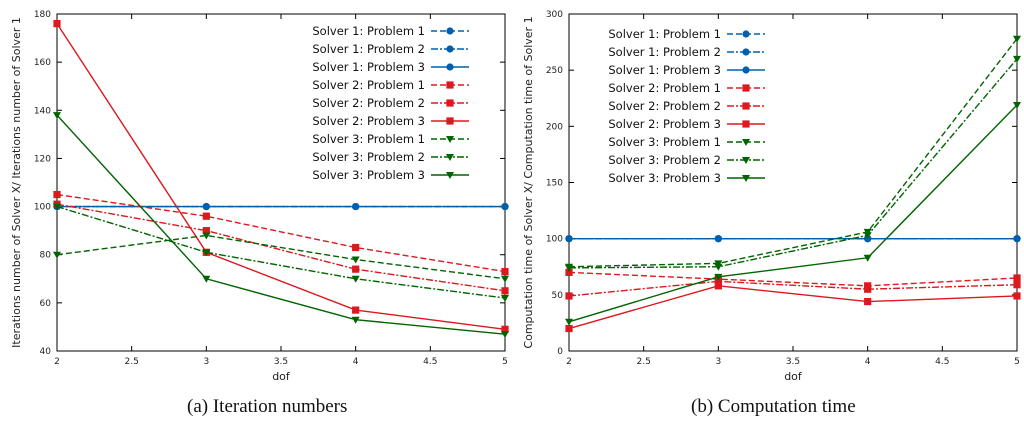 This screenshot has width=1024, height=426. Describe the element at coordinates (554, 71) in the screenshot. I see `y-tick-label: 250` at that location.